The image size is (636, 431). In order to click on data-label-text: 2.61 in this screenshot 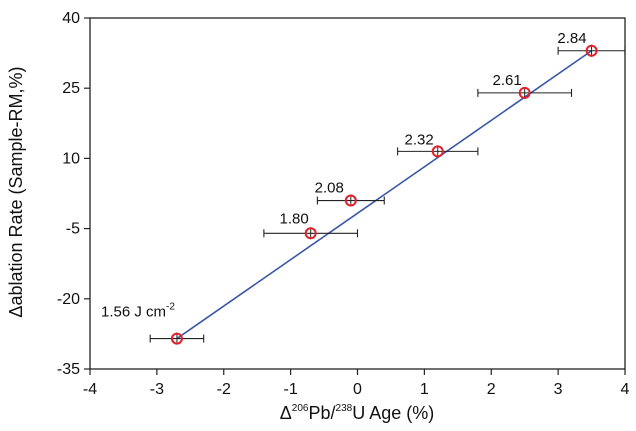, I will do `click(506, 80)`.